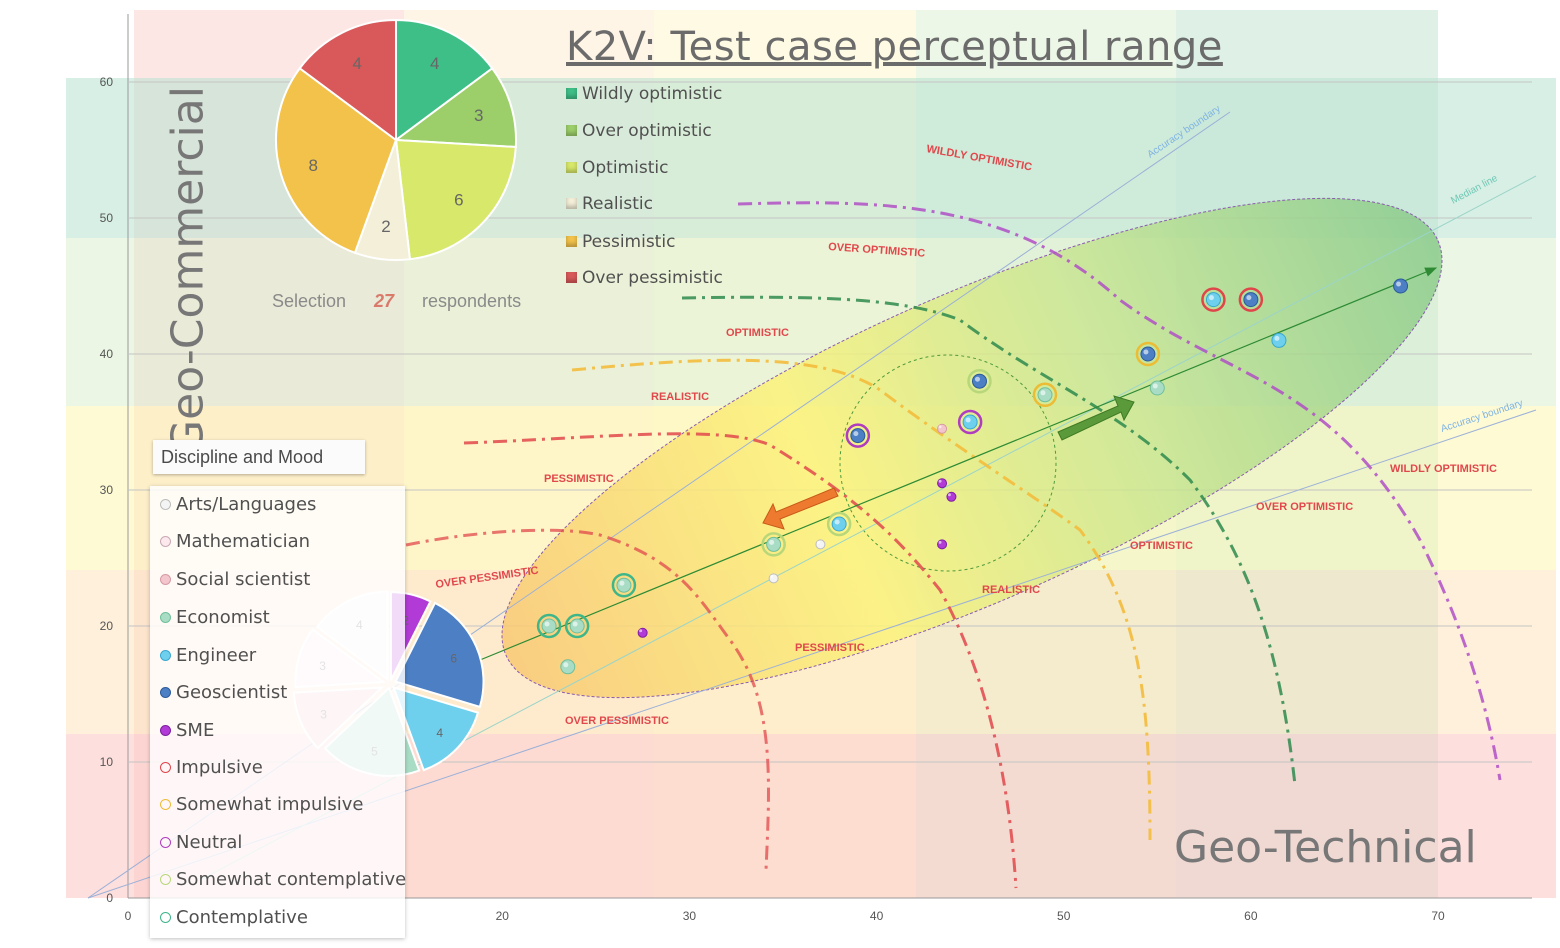  Describe the element at coordinates (625, 168) in the screenshot. I see `legend-label: Optimistic` at that location.